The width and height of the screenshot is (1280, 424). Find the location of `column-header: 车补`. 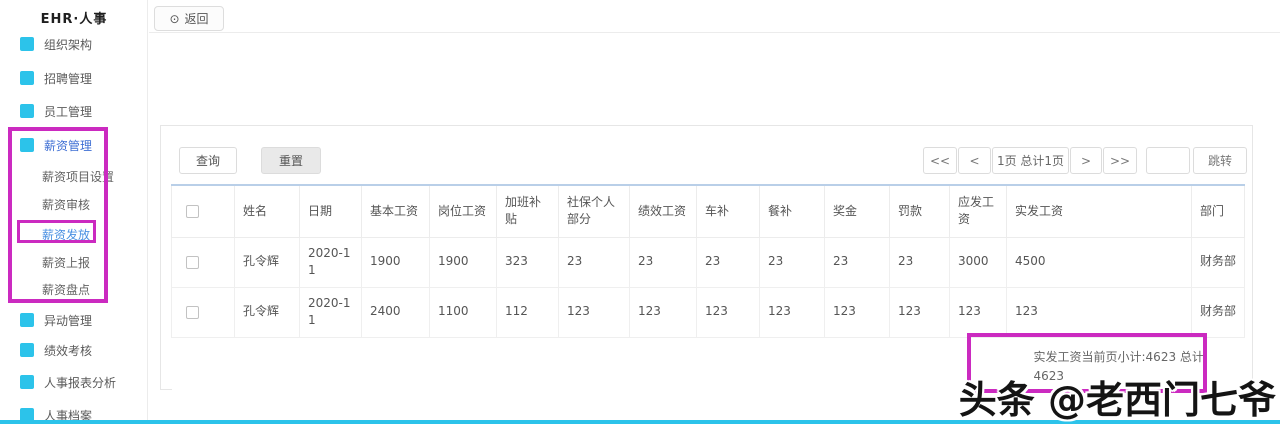

column-header: 车补 is located at coordinates (728, 211).